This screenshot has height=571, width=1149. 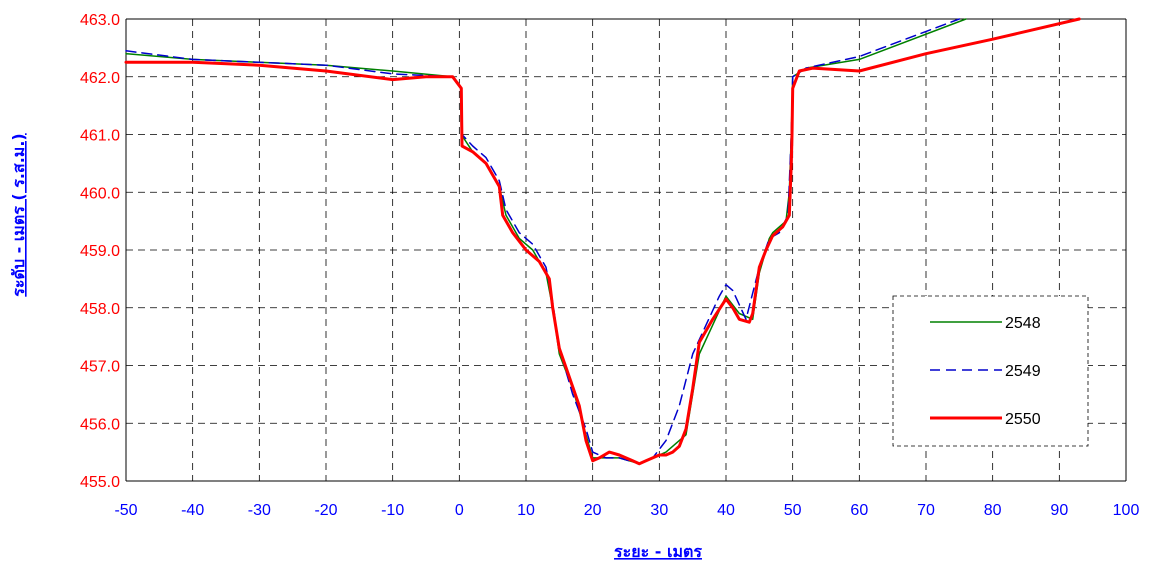 What do you see at coordinates (593, 510) in the screenshot?
I see `x-tick-label: 20` at bounding box center [593, 510].